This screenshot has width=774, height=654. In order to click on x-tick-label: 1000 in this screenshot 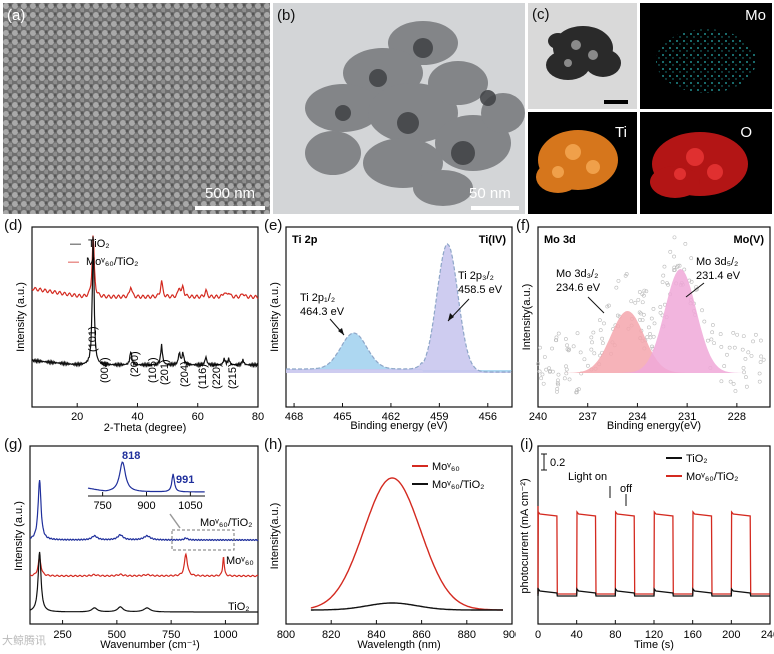, I will do `click(225, 635)`.